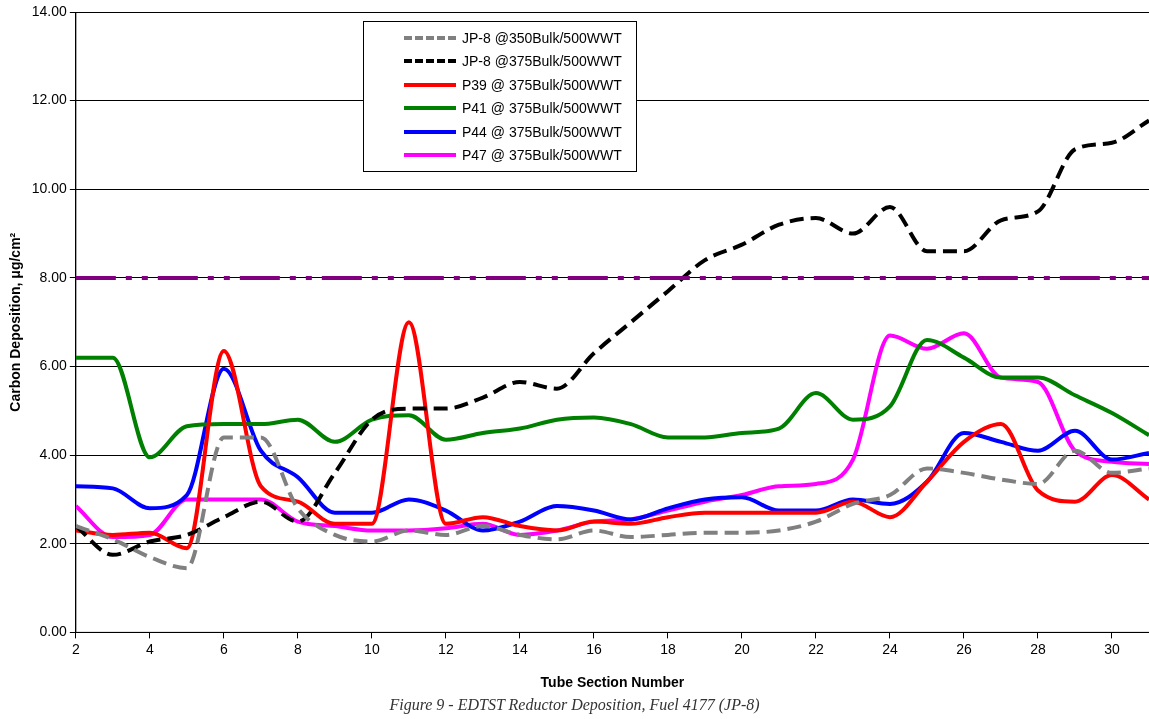  I want to click on x-tick-label: 20, so click(742, 648).